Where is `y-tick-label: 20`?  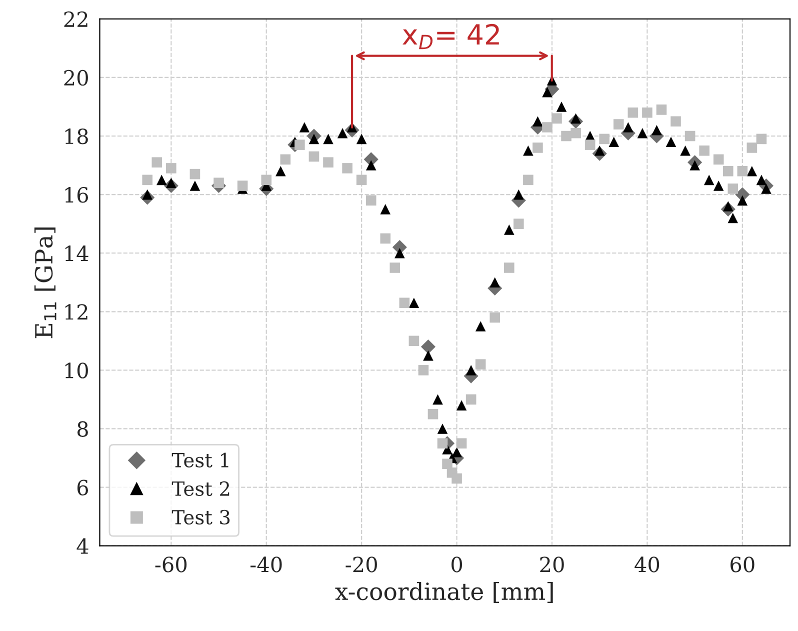 y-tick-label: 20 is located at coordinates (76, 78).